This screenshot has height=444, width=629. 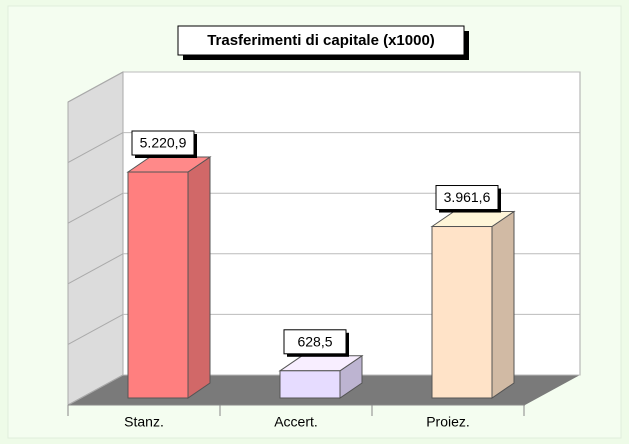 I want to click on value-label: 628,5, so click(x=314, y=341).